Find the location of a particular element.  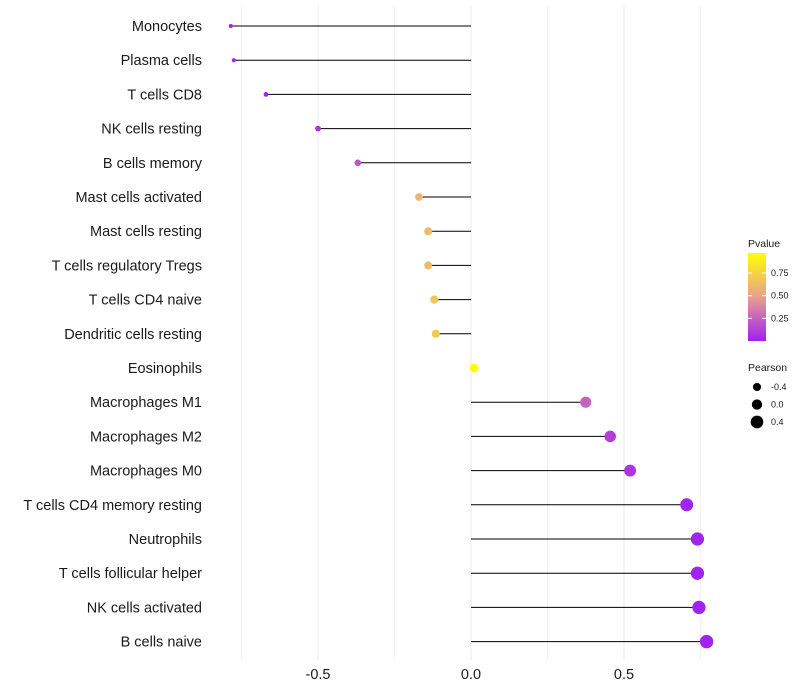

category-label: Macrophages M0 is located at coordinates (146, 472).